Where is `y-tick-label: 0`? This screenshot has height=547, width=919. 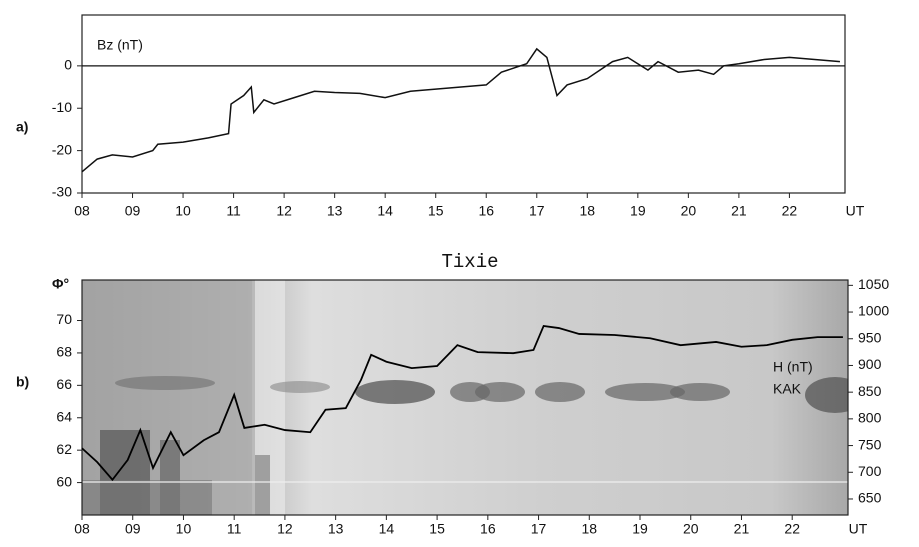
y-tick-label: 0 is located at coordinates (68, 65).